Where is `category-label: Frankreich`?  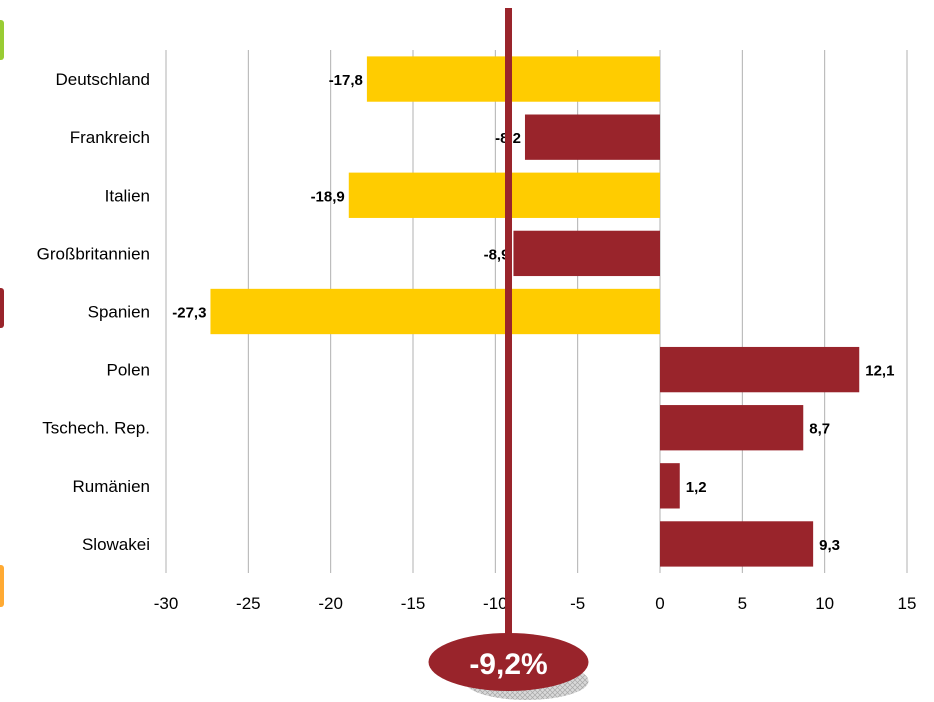
category-label: Frankreich is located at coordinates (110, 137).